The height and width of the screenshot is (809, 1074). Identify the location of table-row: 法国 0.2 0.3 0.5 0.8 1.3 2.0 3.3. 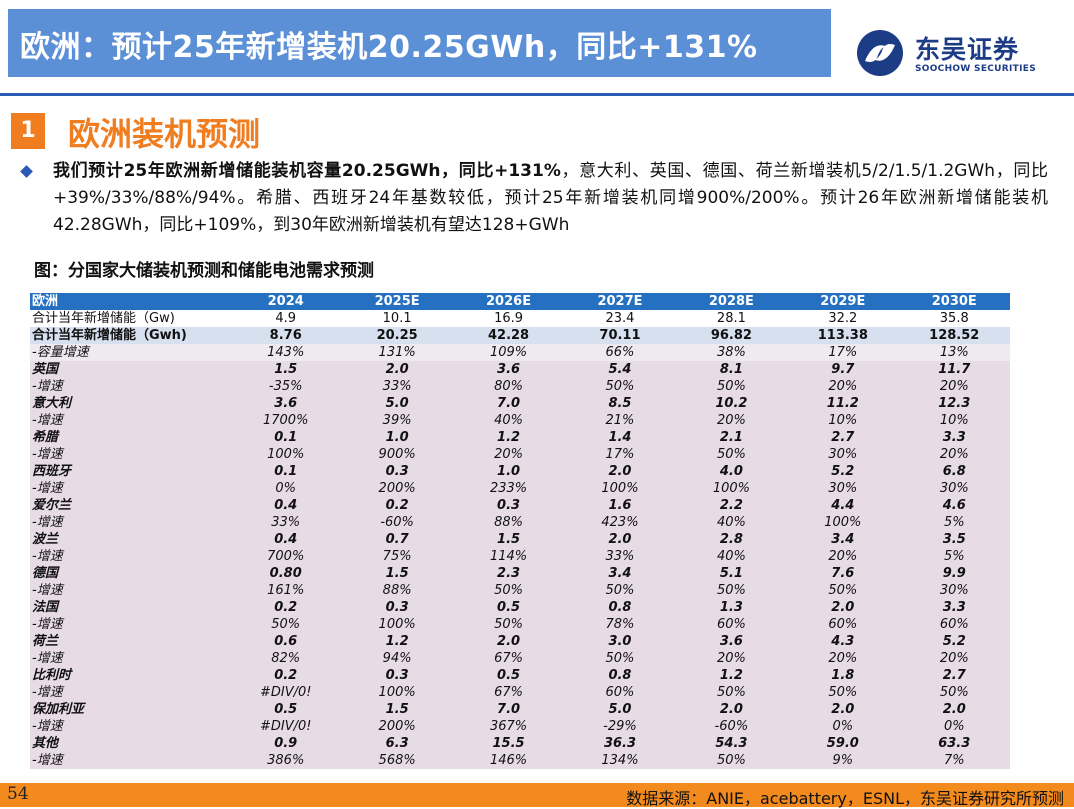
(520, 607).